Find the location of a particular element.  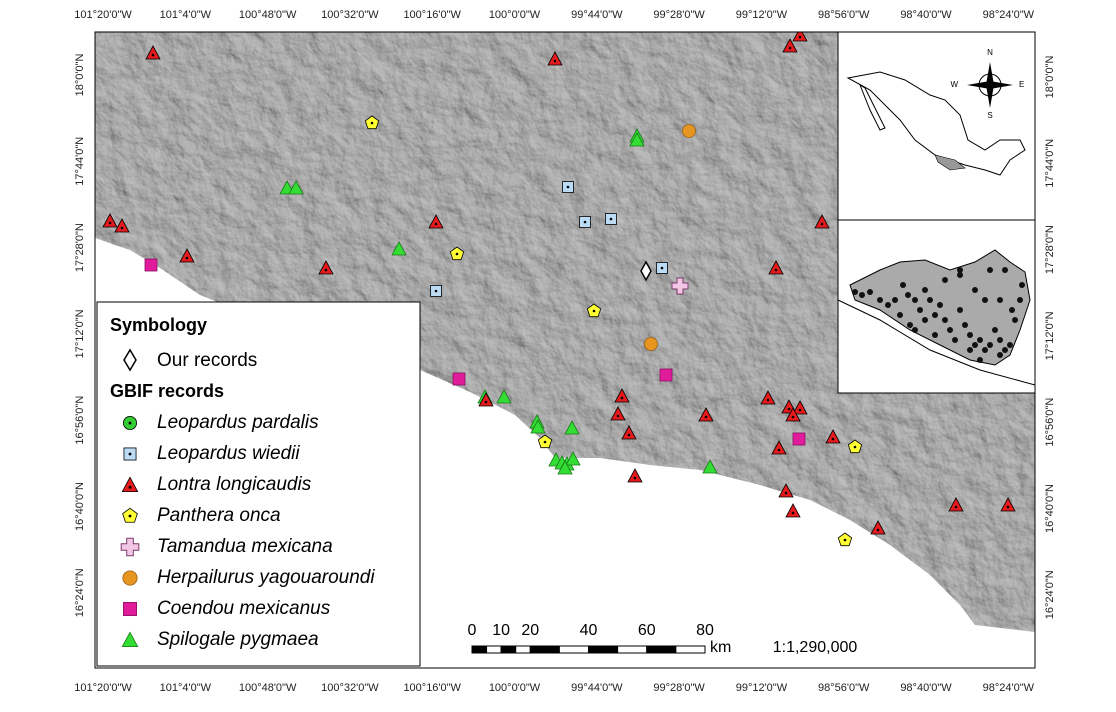

left-label: 17°44'0"N is located at coordinates (80, 161).